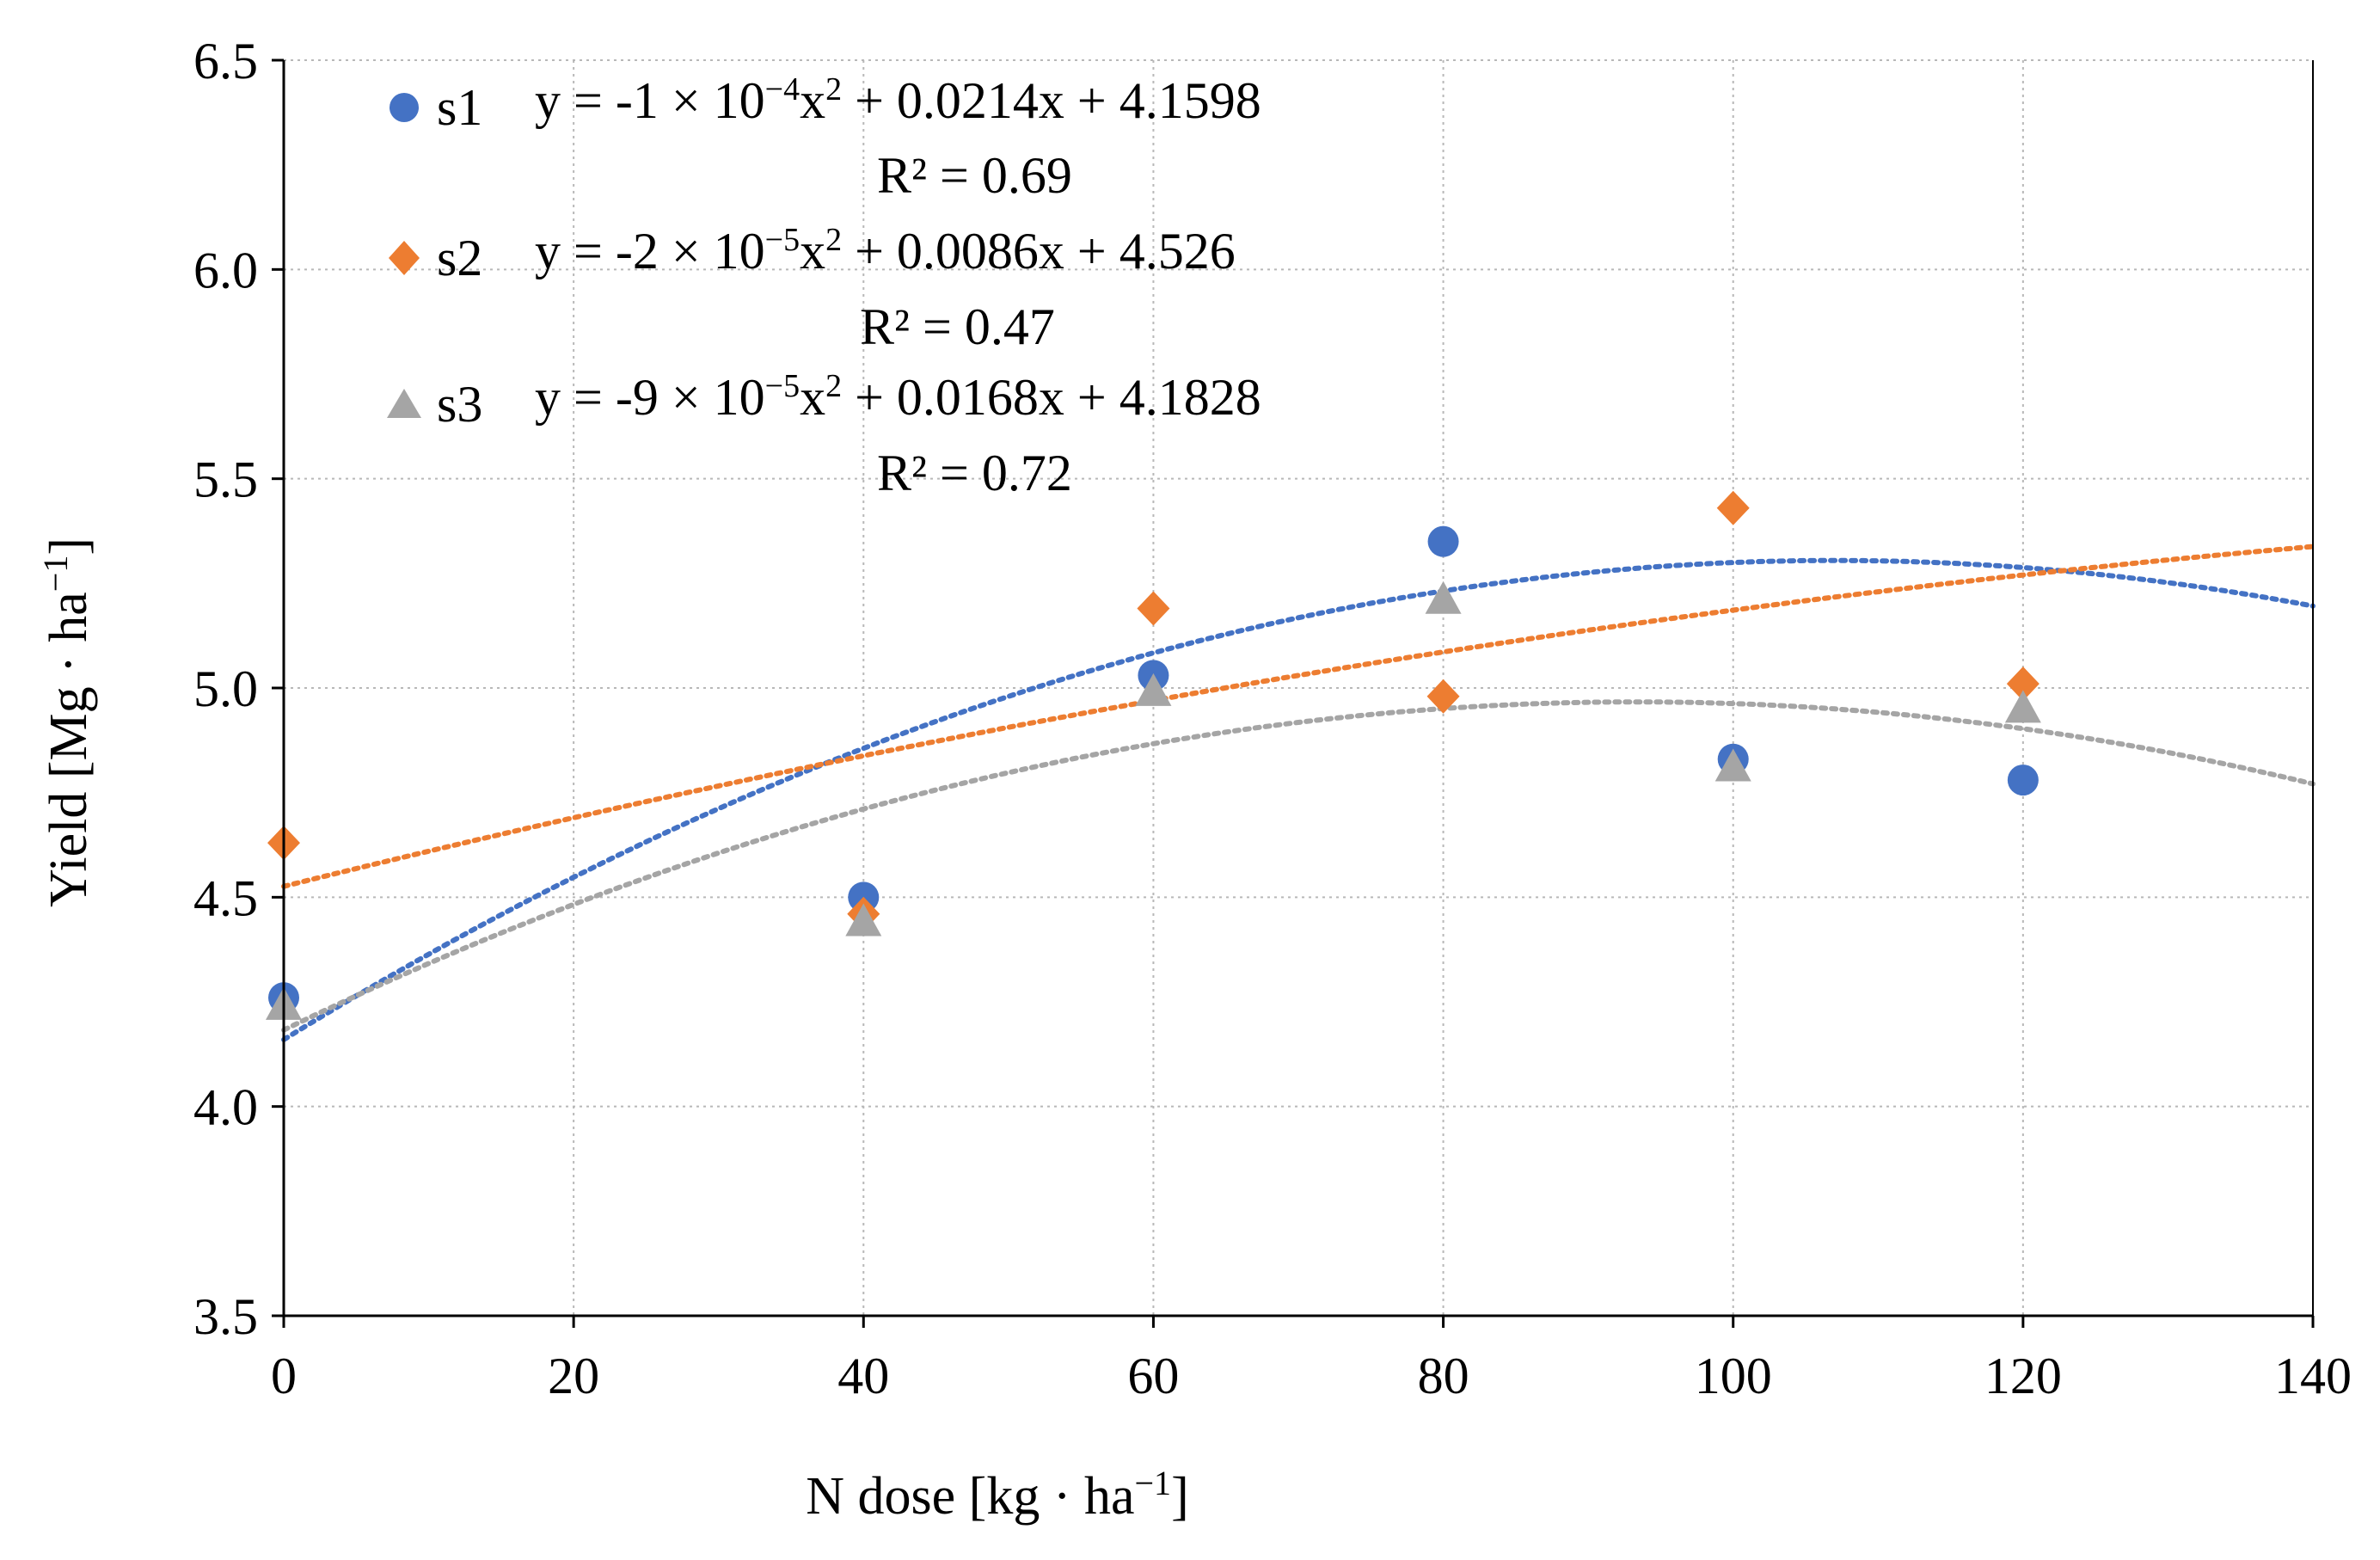  Describe the element at coordinates (975, 175) in the screenshot. I see `r-squared-s1: R² = 0.69` at that location.